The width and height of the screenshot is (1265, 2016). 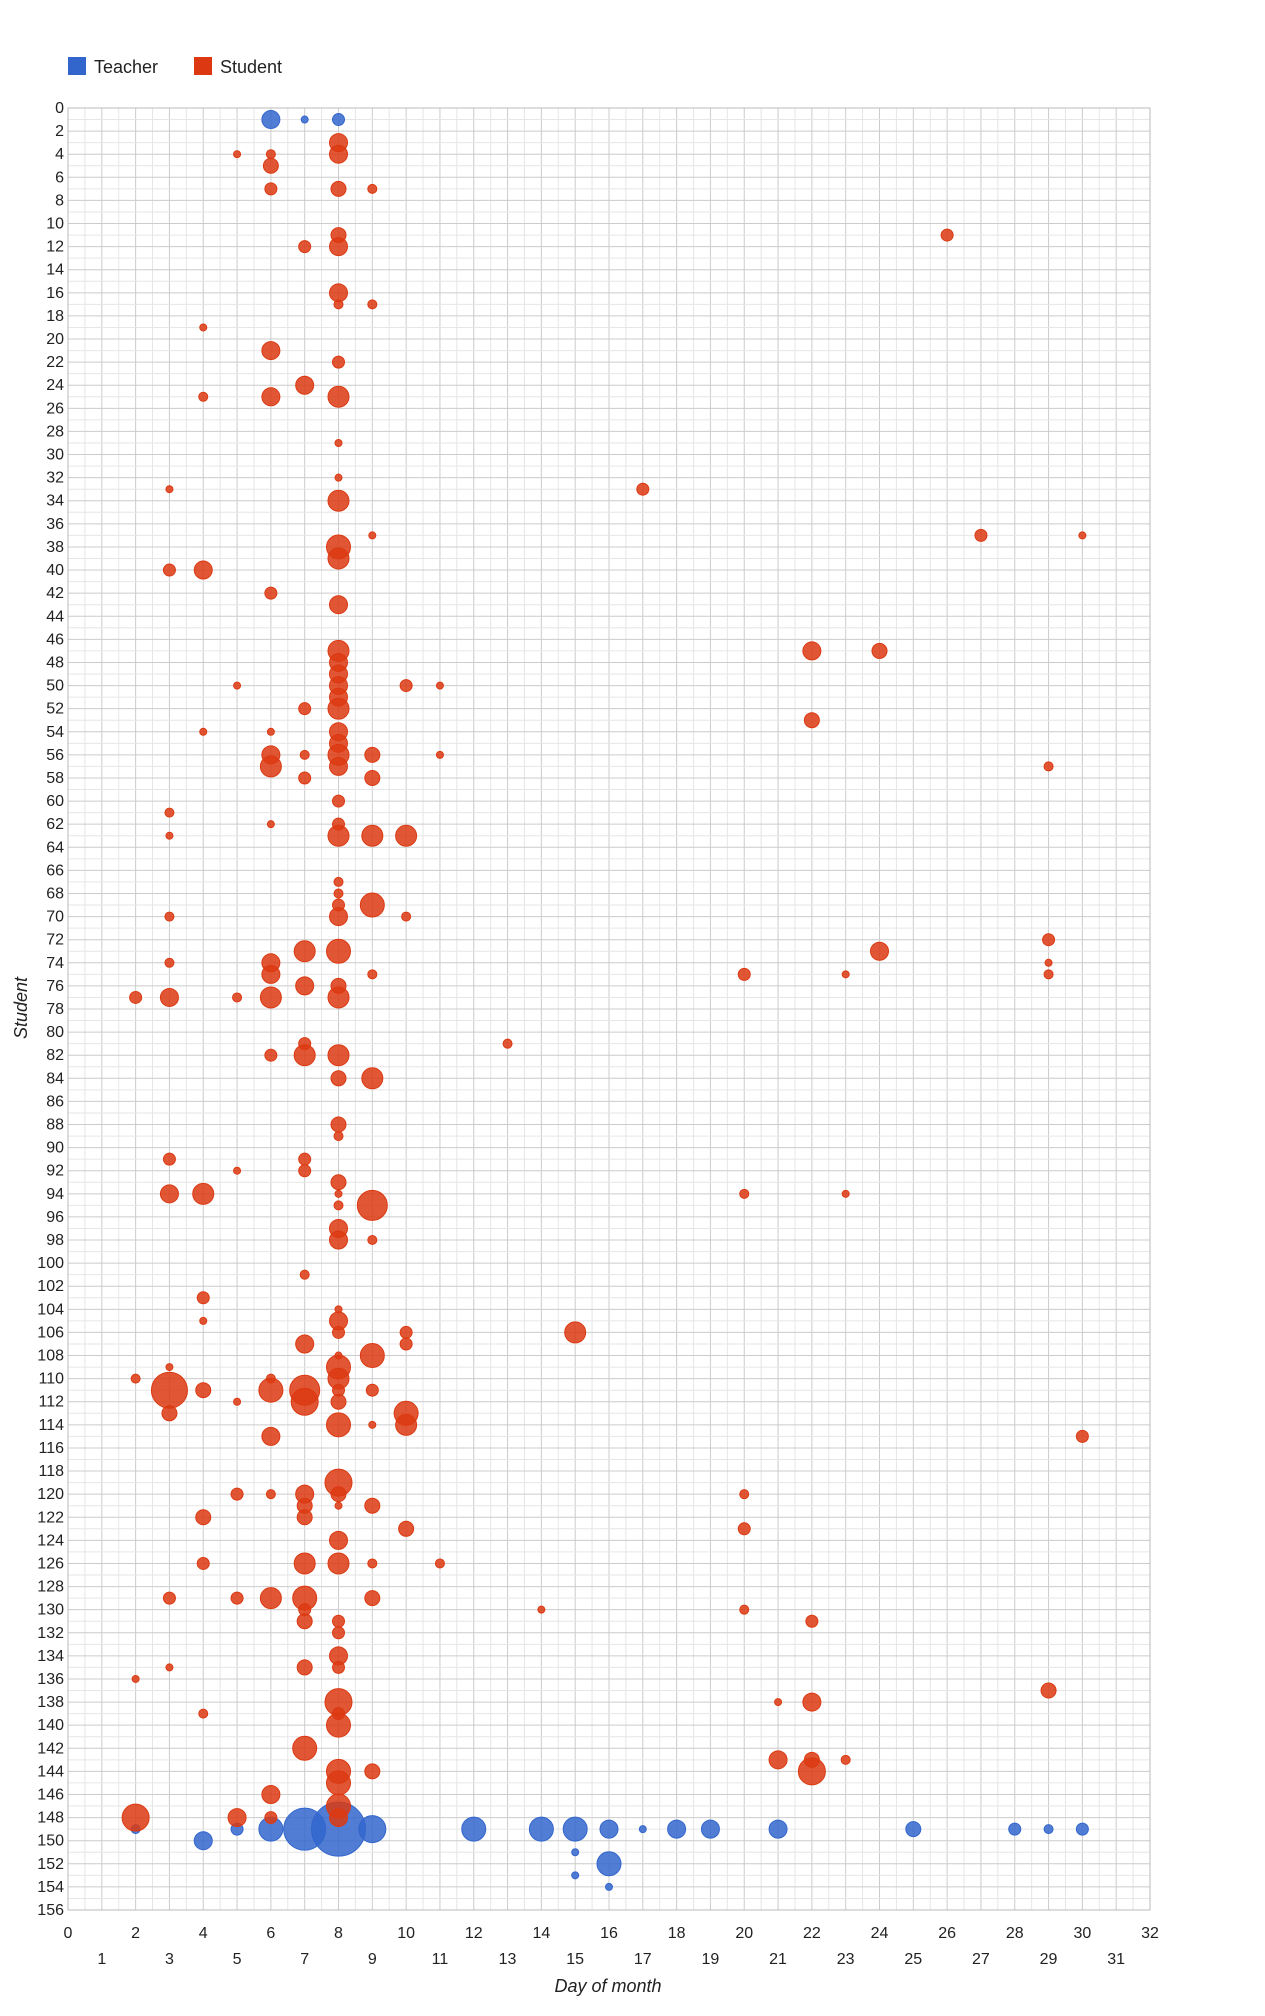 What do you see at coordinates (55, 431) in the screenshot?
I see `y-tick-label: 28` at bounding box center [55, 431].